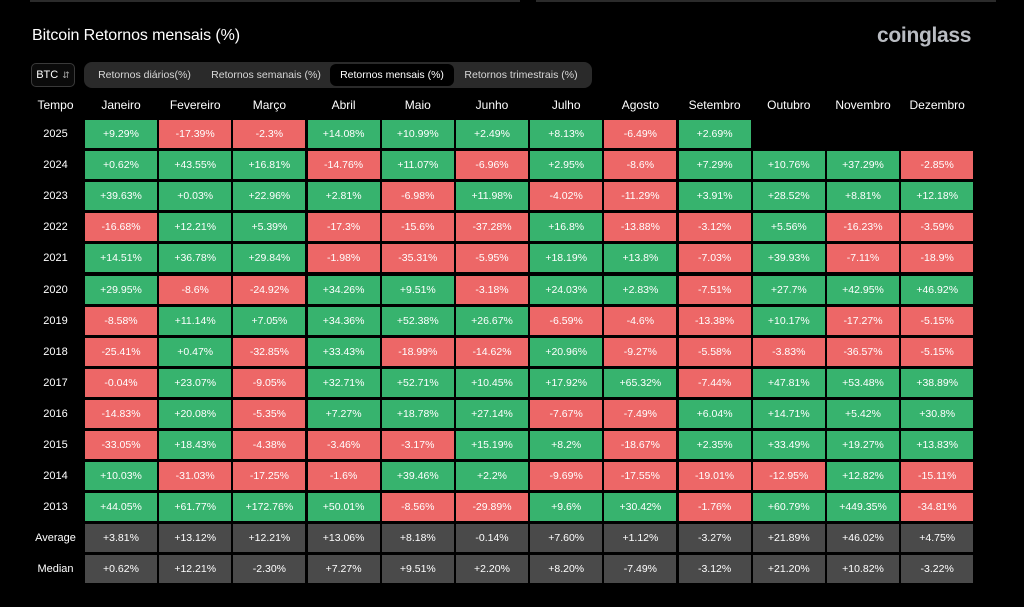 The height and width of the screenshot is (607, 1024). I want to click on return-cell: +0.03%, so click(195, 196).